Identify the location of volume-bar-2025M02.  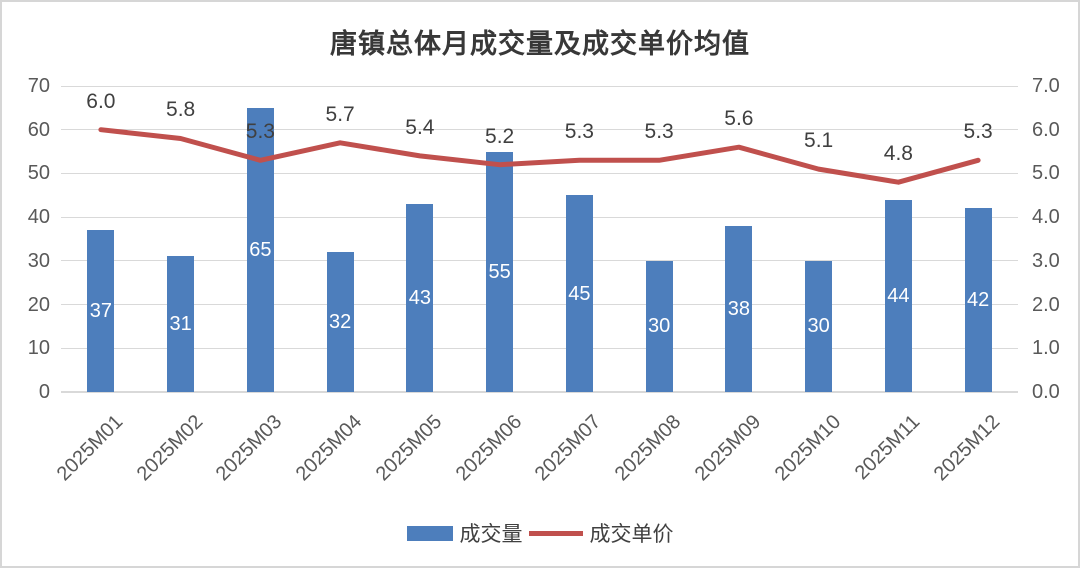
(181, 324).